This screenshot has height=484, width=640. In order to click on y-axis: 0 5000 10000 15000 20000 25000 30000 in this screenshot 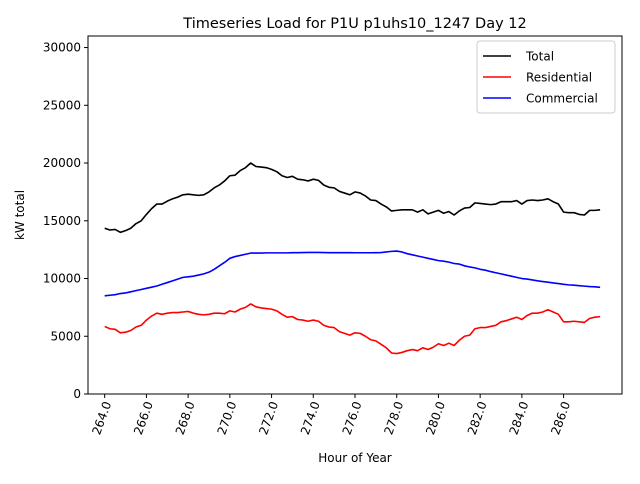, I will do `click(65, 221)`.